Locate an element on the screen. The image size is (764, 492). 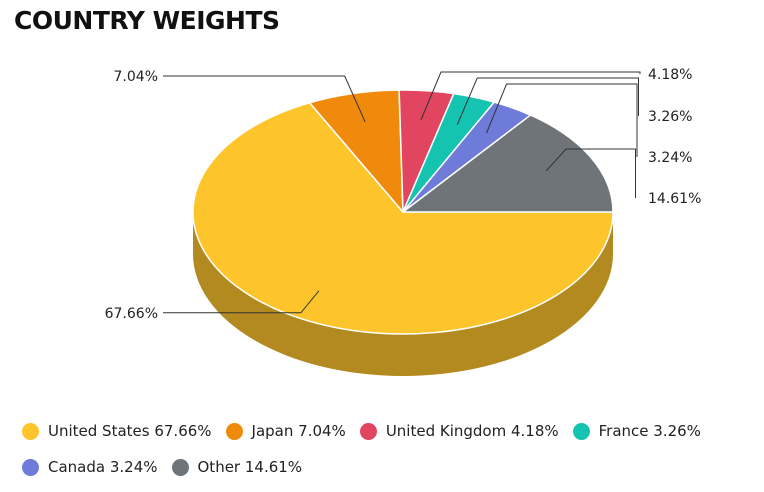
legend-marker-france is located at coordinates (581, 431).